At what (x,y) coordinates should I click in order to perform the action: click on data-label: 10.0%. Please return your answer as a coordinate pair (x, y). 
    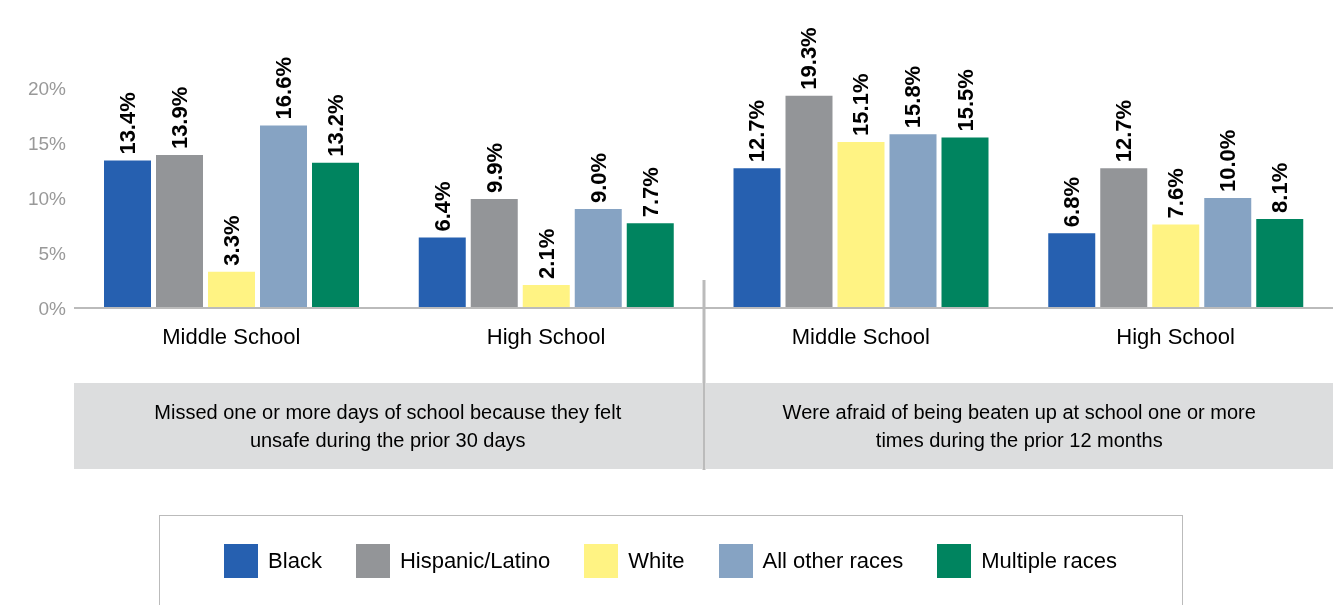
    Looking at the image, I should click on (1228, 160).